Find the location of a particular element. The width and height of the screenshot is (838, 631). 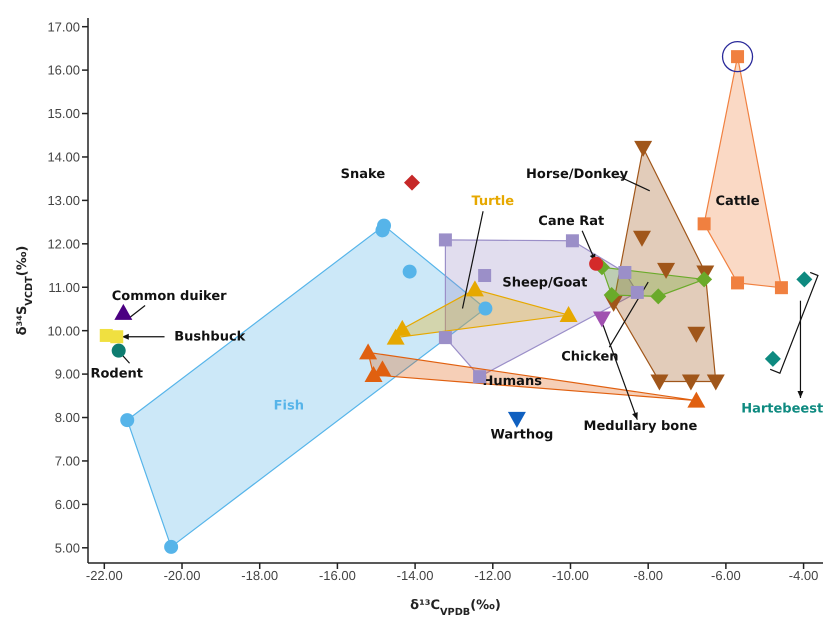

x-tick-label: -22.00 is located at coordinates (104, 576).